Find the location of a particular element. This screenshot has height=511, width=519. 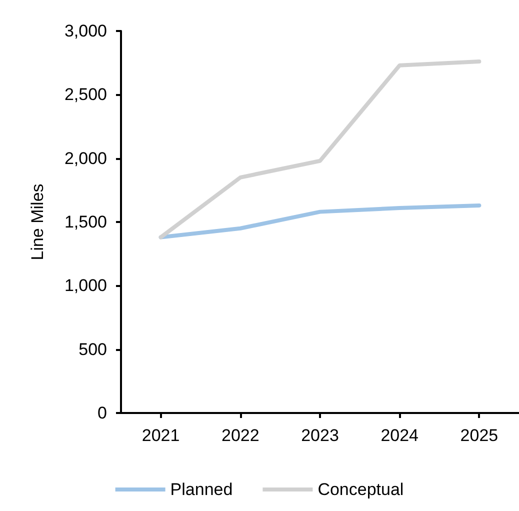

y-tick-label: 3,000 is located at coordinates (85, 31).